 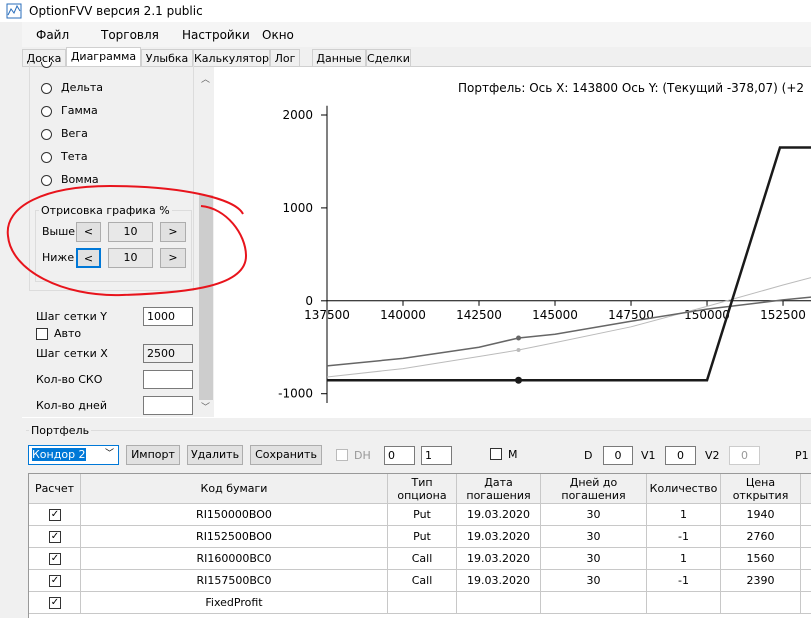 What do you see at coordinates (594, 489) in the screenshot?
I see `column-header: Дней до погашения` at bounding box center [594, 489].